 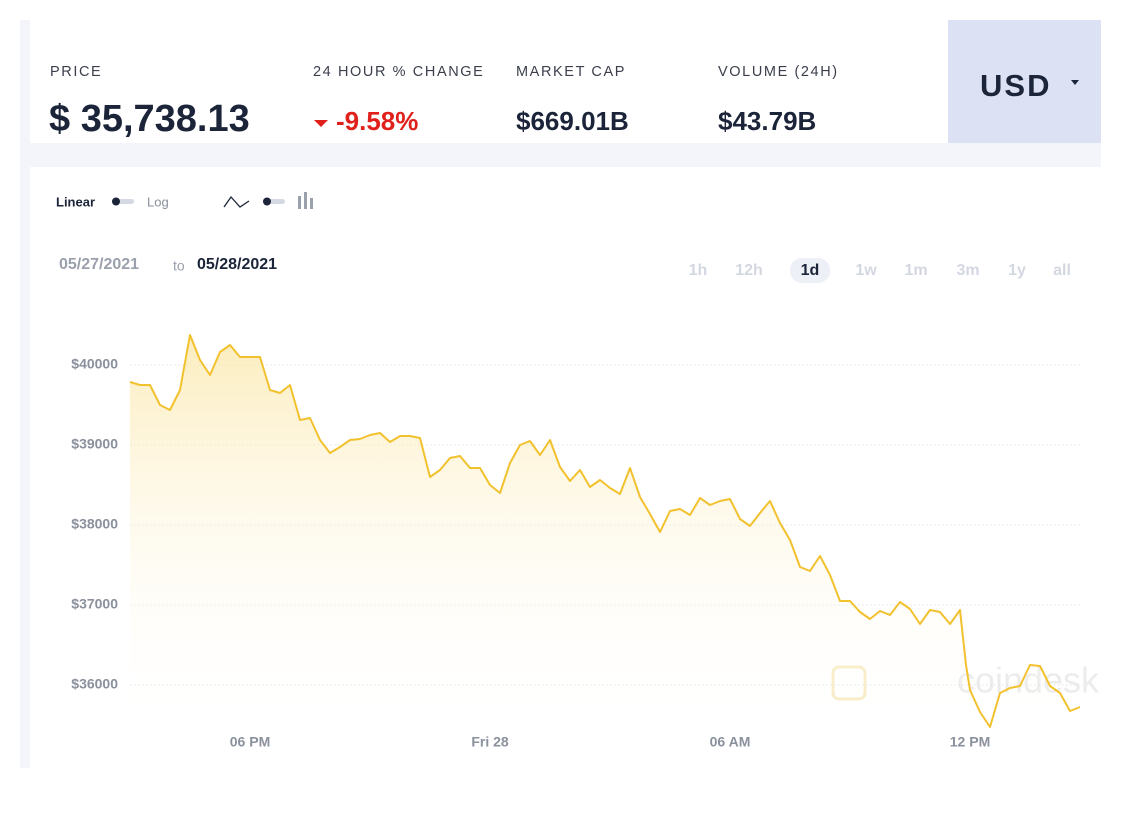 I want to click on down-arrow, so click(x=321, y=123).